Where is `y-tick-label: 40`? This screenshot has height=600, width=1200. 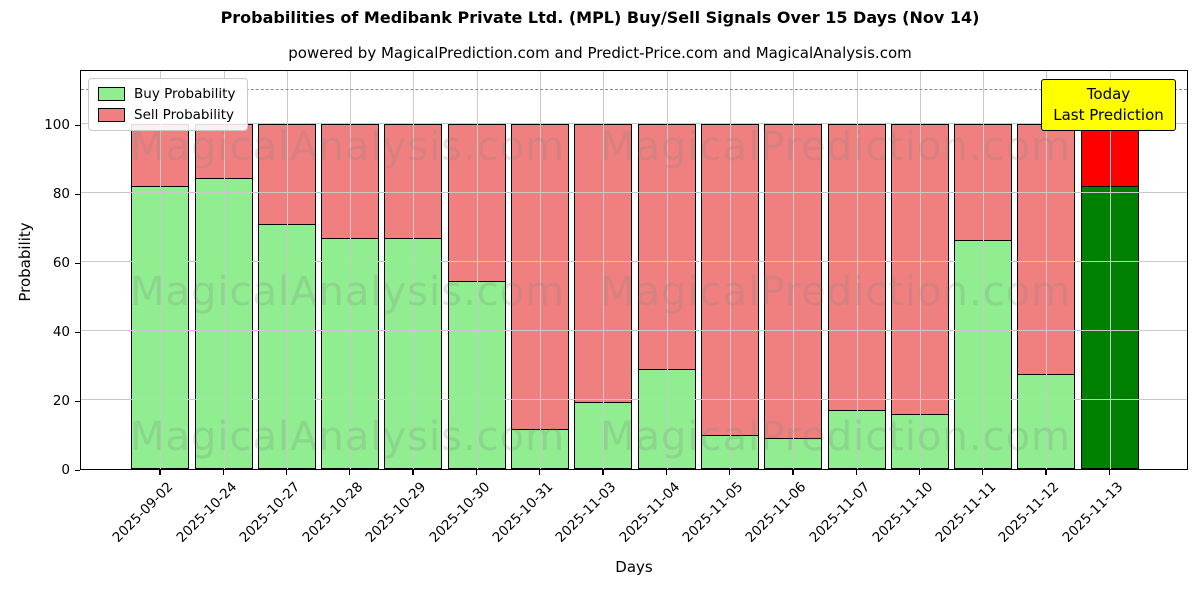
y-tick-label: 40 is located at coordinates (61, 332).